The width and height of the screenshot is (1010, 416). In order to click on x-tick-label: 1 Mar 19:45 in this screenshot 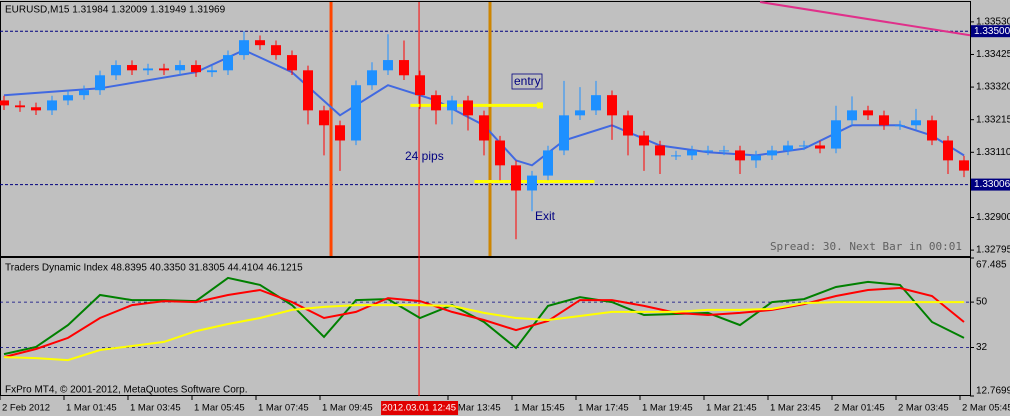, I will do `click(667, 408)`.